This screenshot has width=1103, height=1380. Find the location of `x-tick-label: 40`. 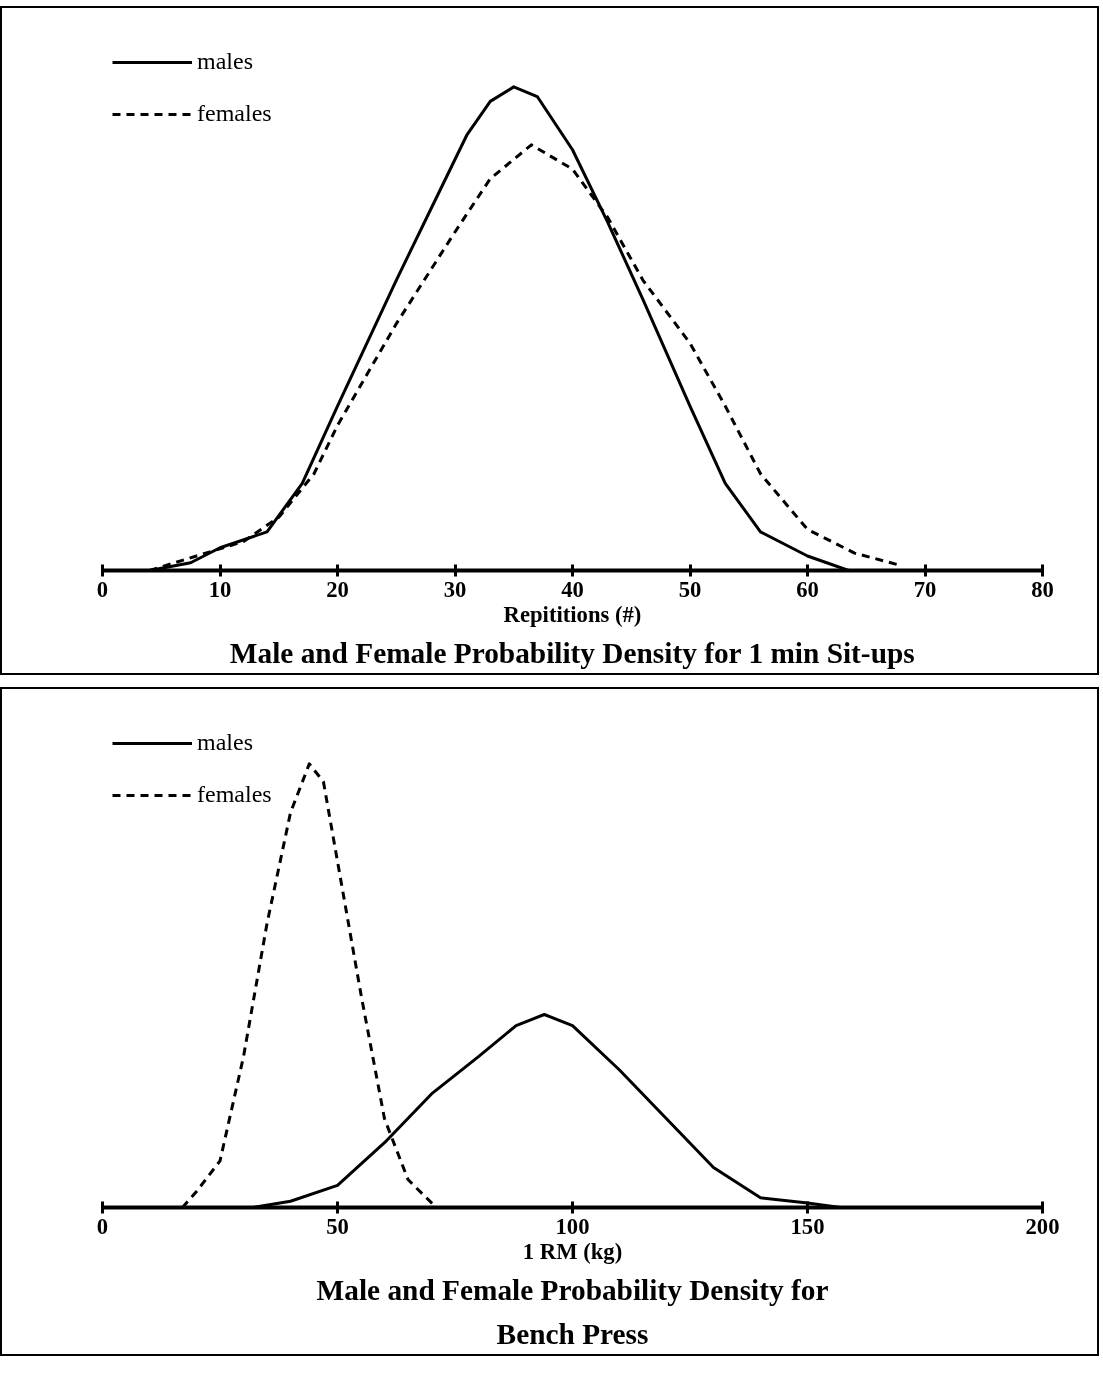

x-tick-label: 40 is located at coordinates (572, 589).